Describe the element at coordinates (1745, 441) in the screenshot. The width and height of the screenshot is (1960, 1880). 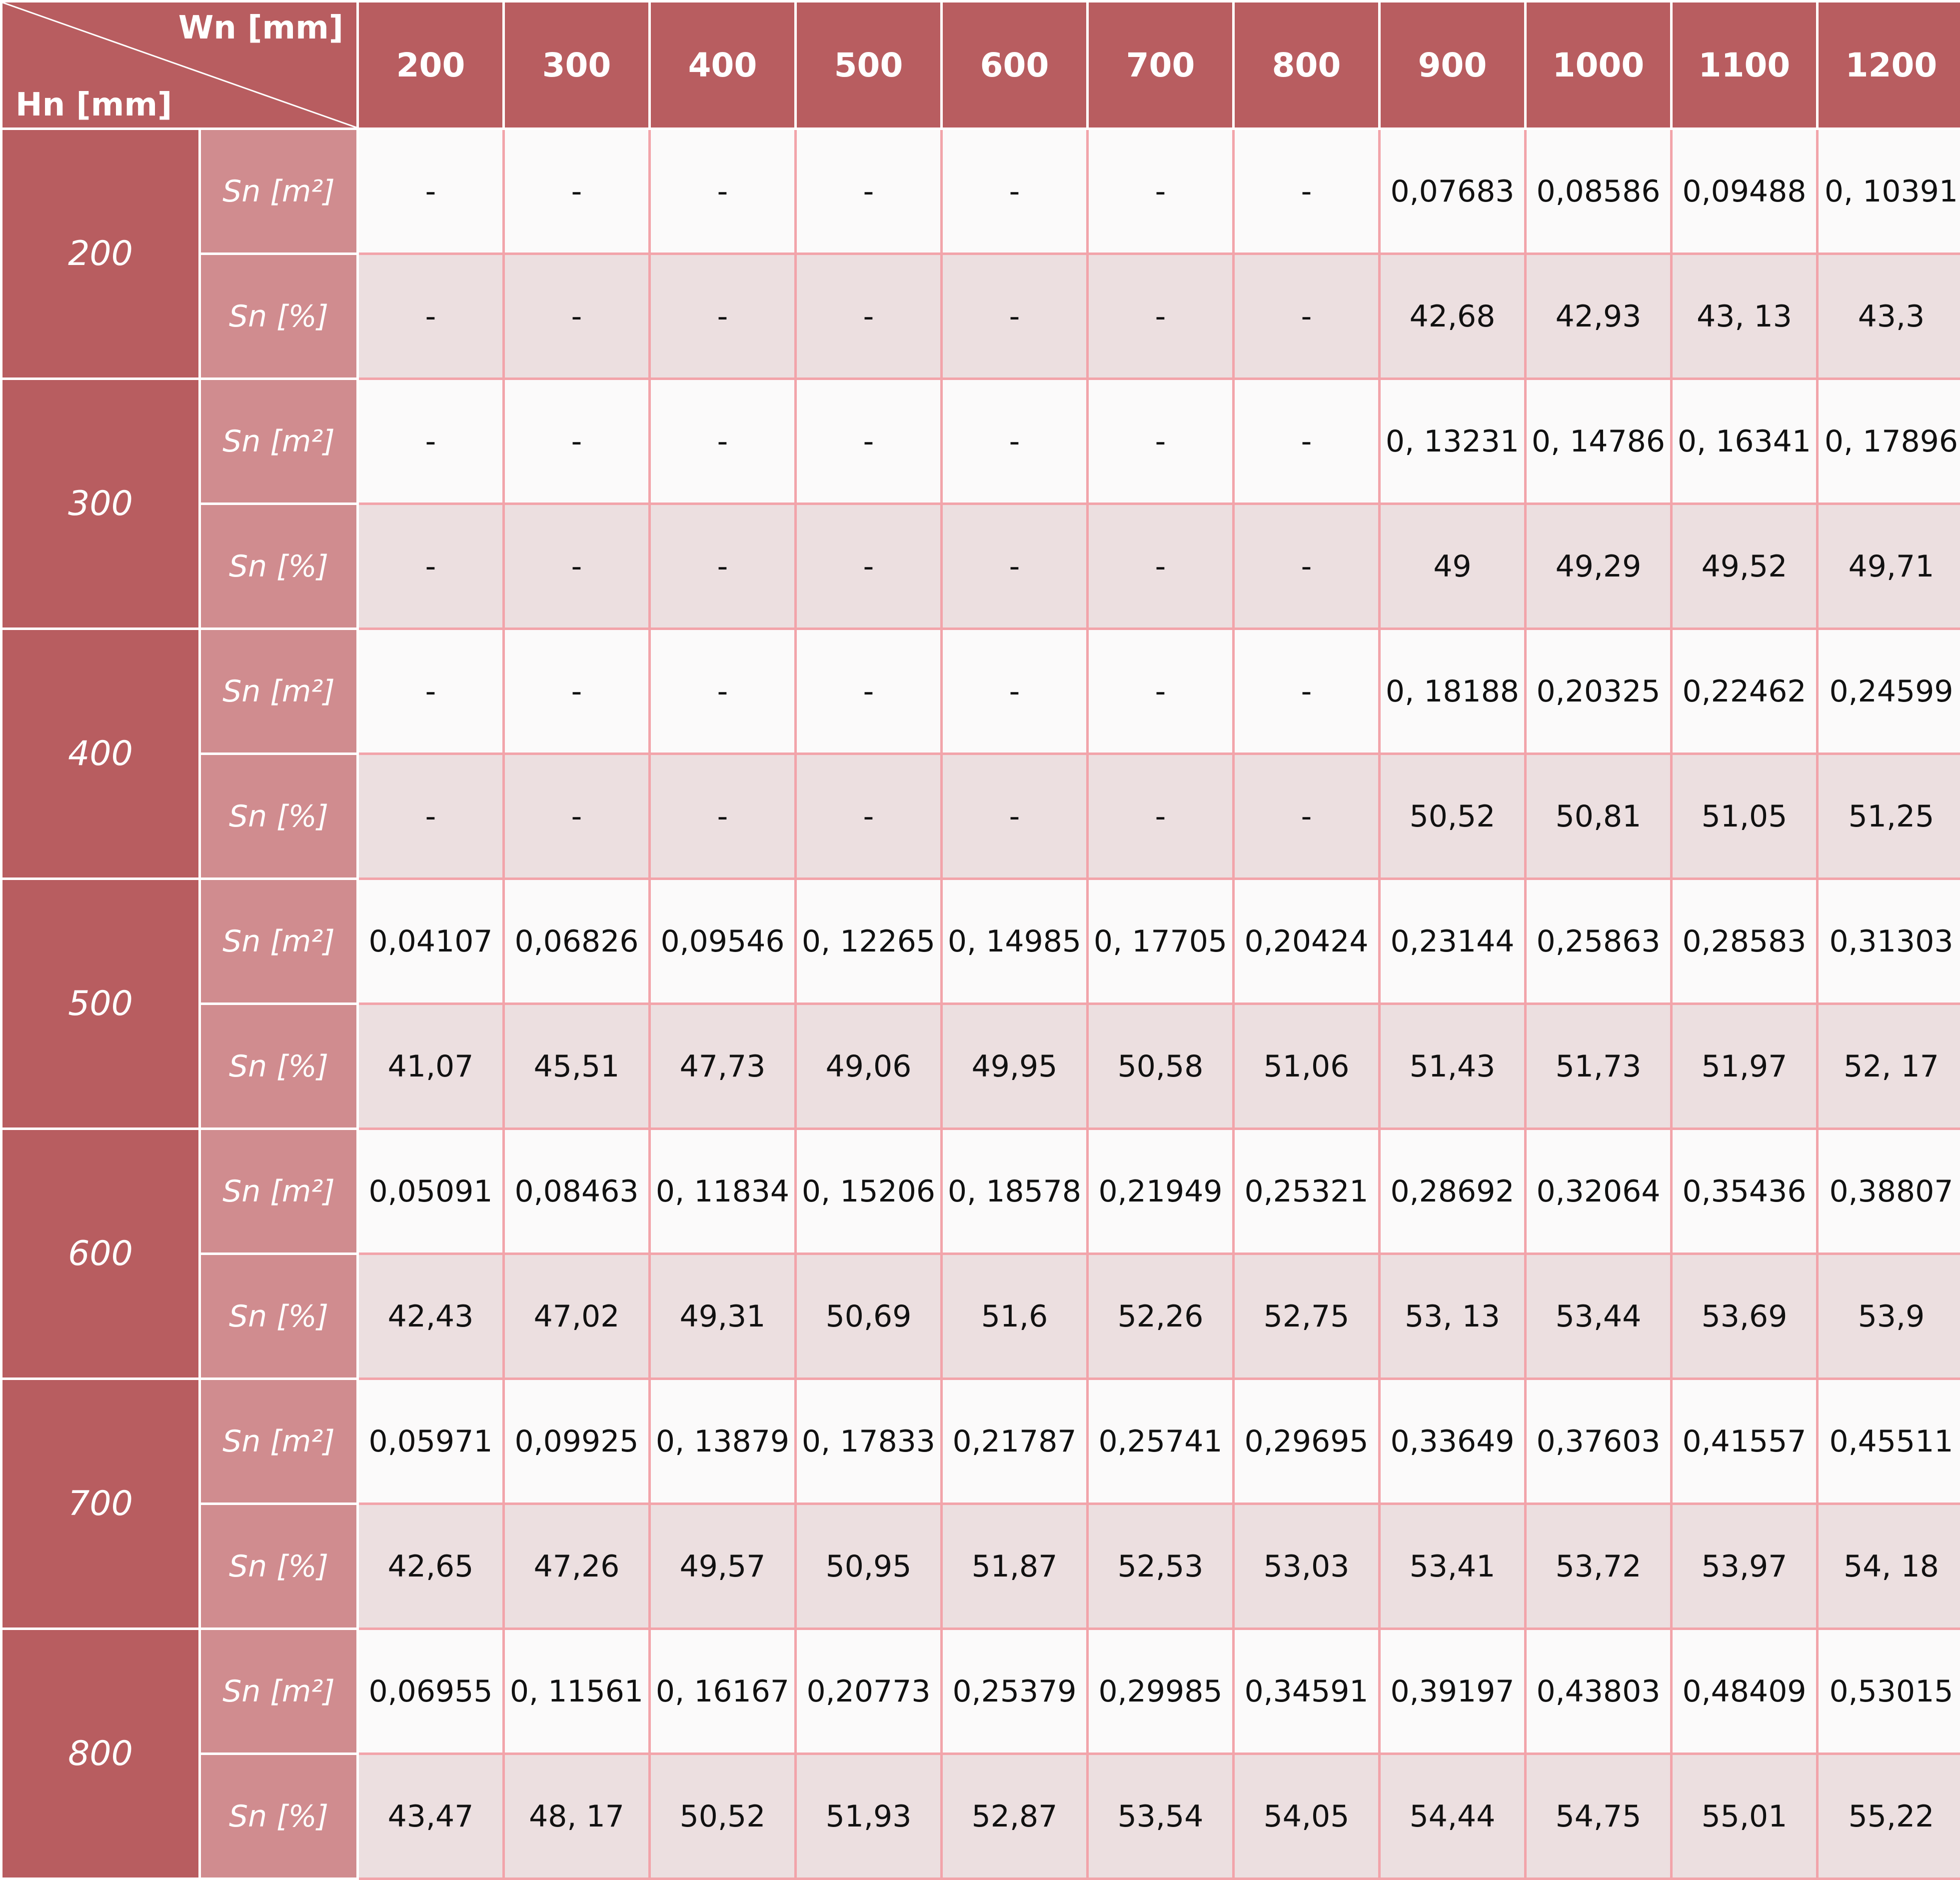
I see `table-cell: 0, 16341` at that location.